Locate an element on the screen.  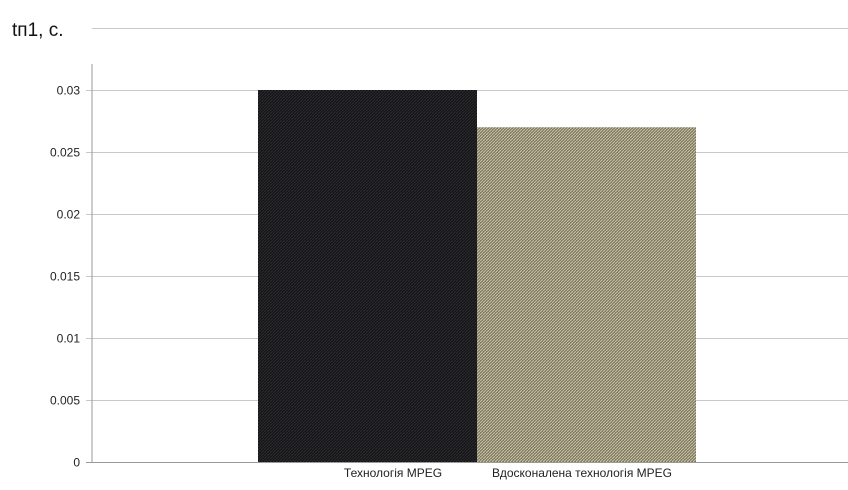
y-tick-label: 0.015 is located at coordinates (65, 277).